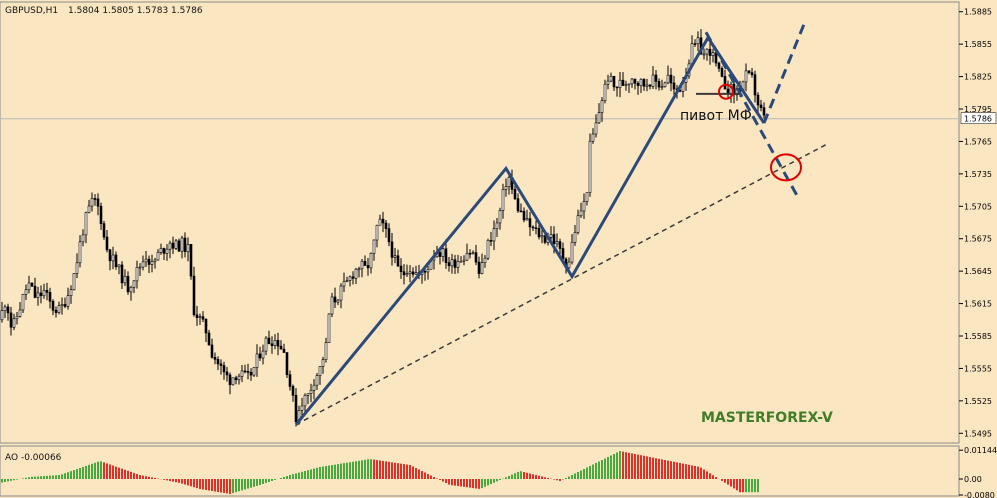 The width and height of the screenshot is (997, 498). What do you see at coordinates (135, 11) in the screenshot?
I see `ohlc-header: 1.5804 1.5805 1.5783 1.5786` at bounding box center [135, 11].